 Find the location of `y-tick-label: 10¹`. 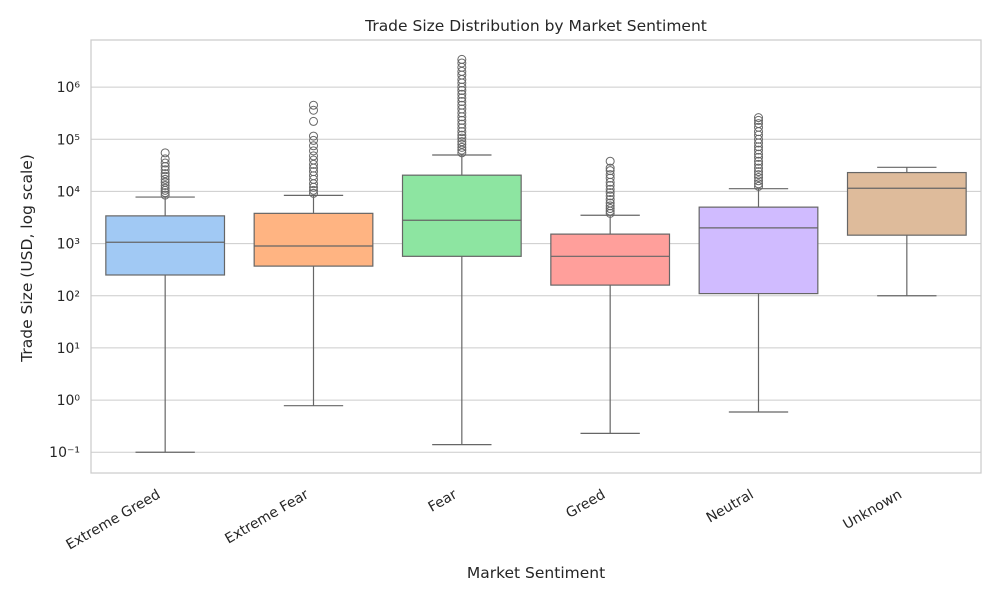

y-tick-label: 10¹ is located at coordinates (68, 349).